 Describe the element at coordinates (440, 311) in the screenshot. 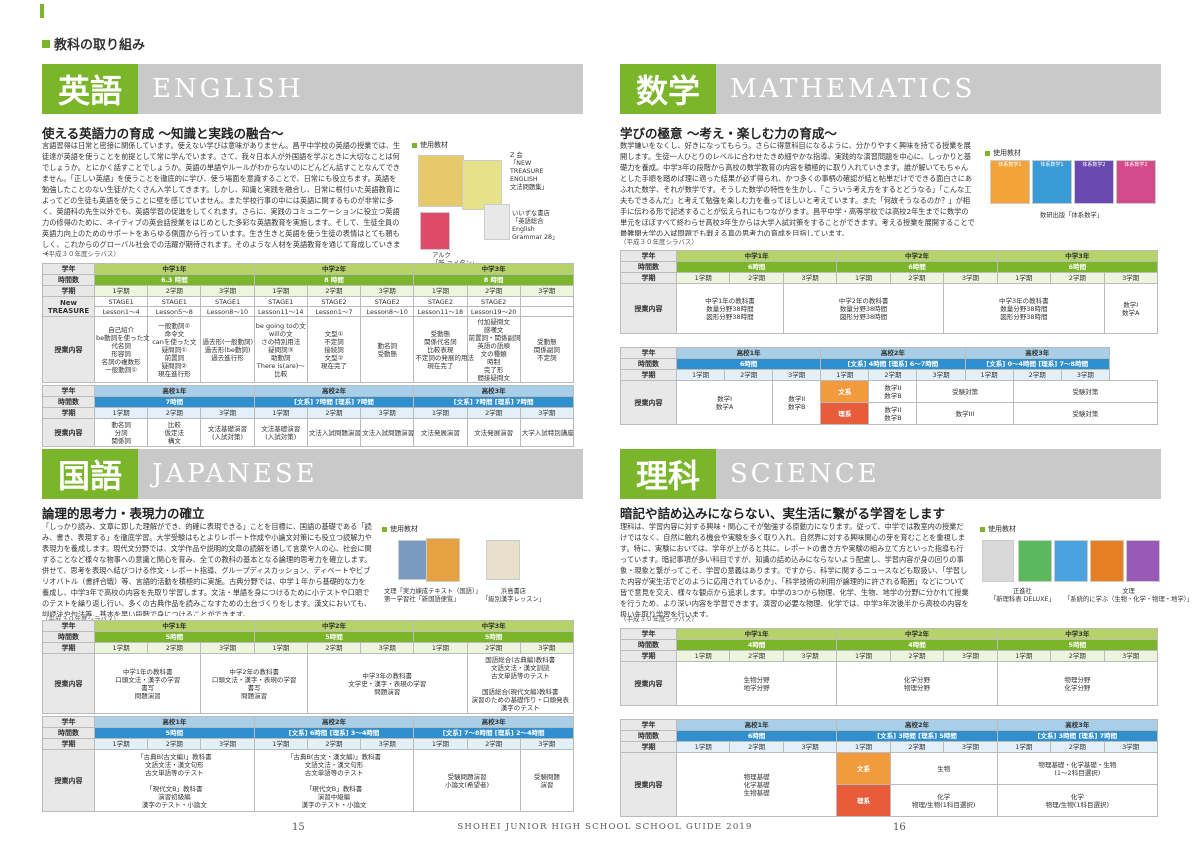

I see `table-cell: Lesson11〜18` at that location.